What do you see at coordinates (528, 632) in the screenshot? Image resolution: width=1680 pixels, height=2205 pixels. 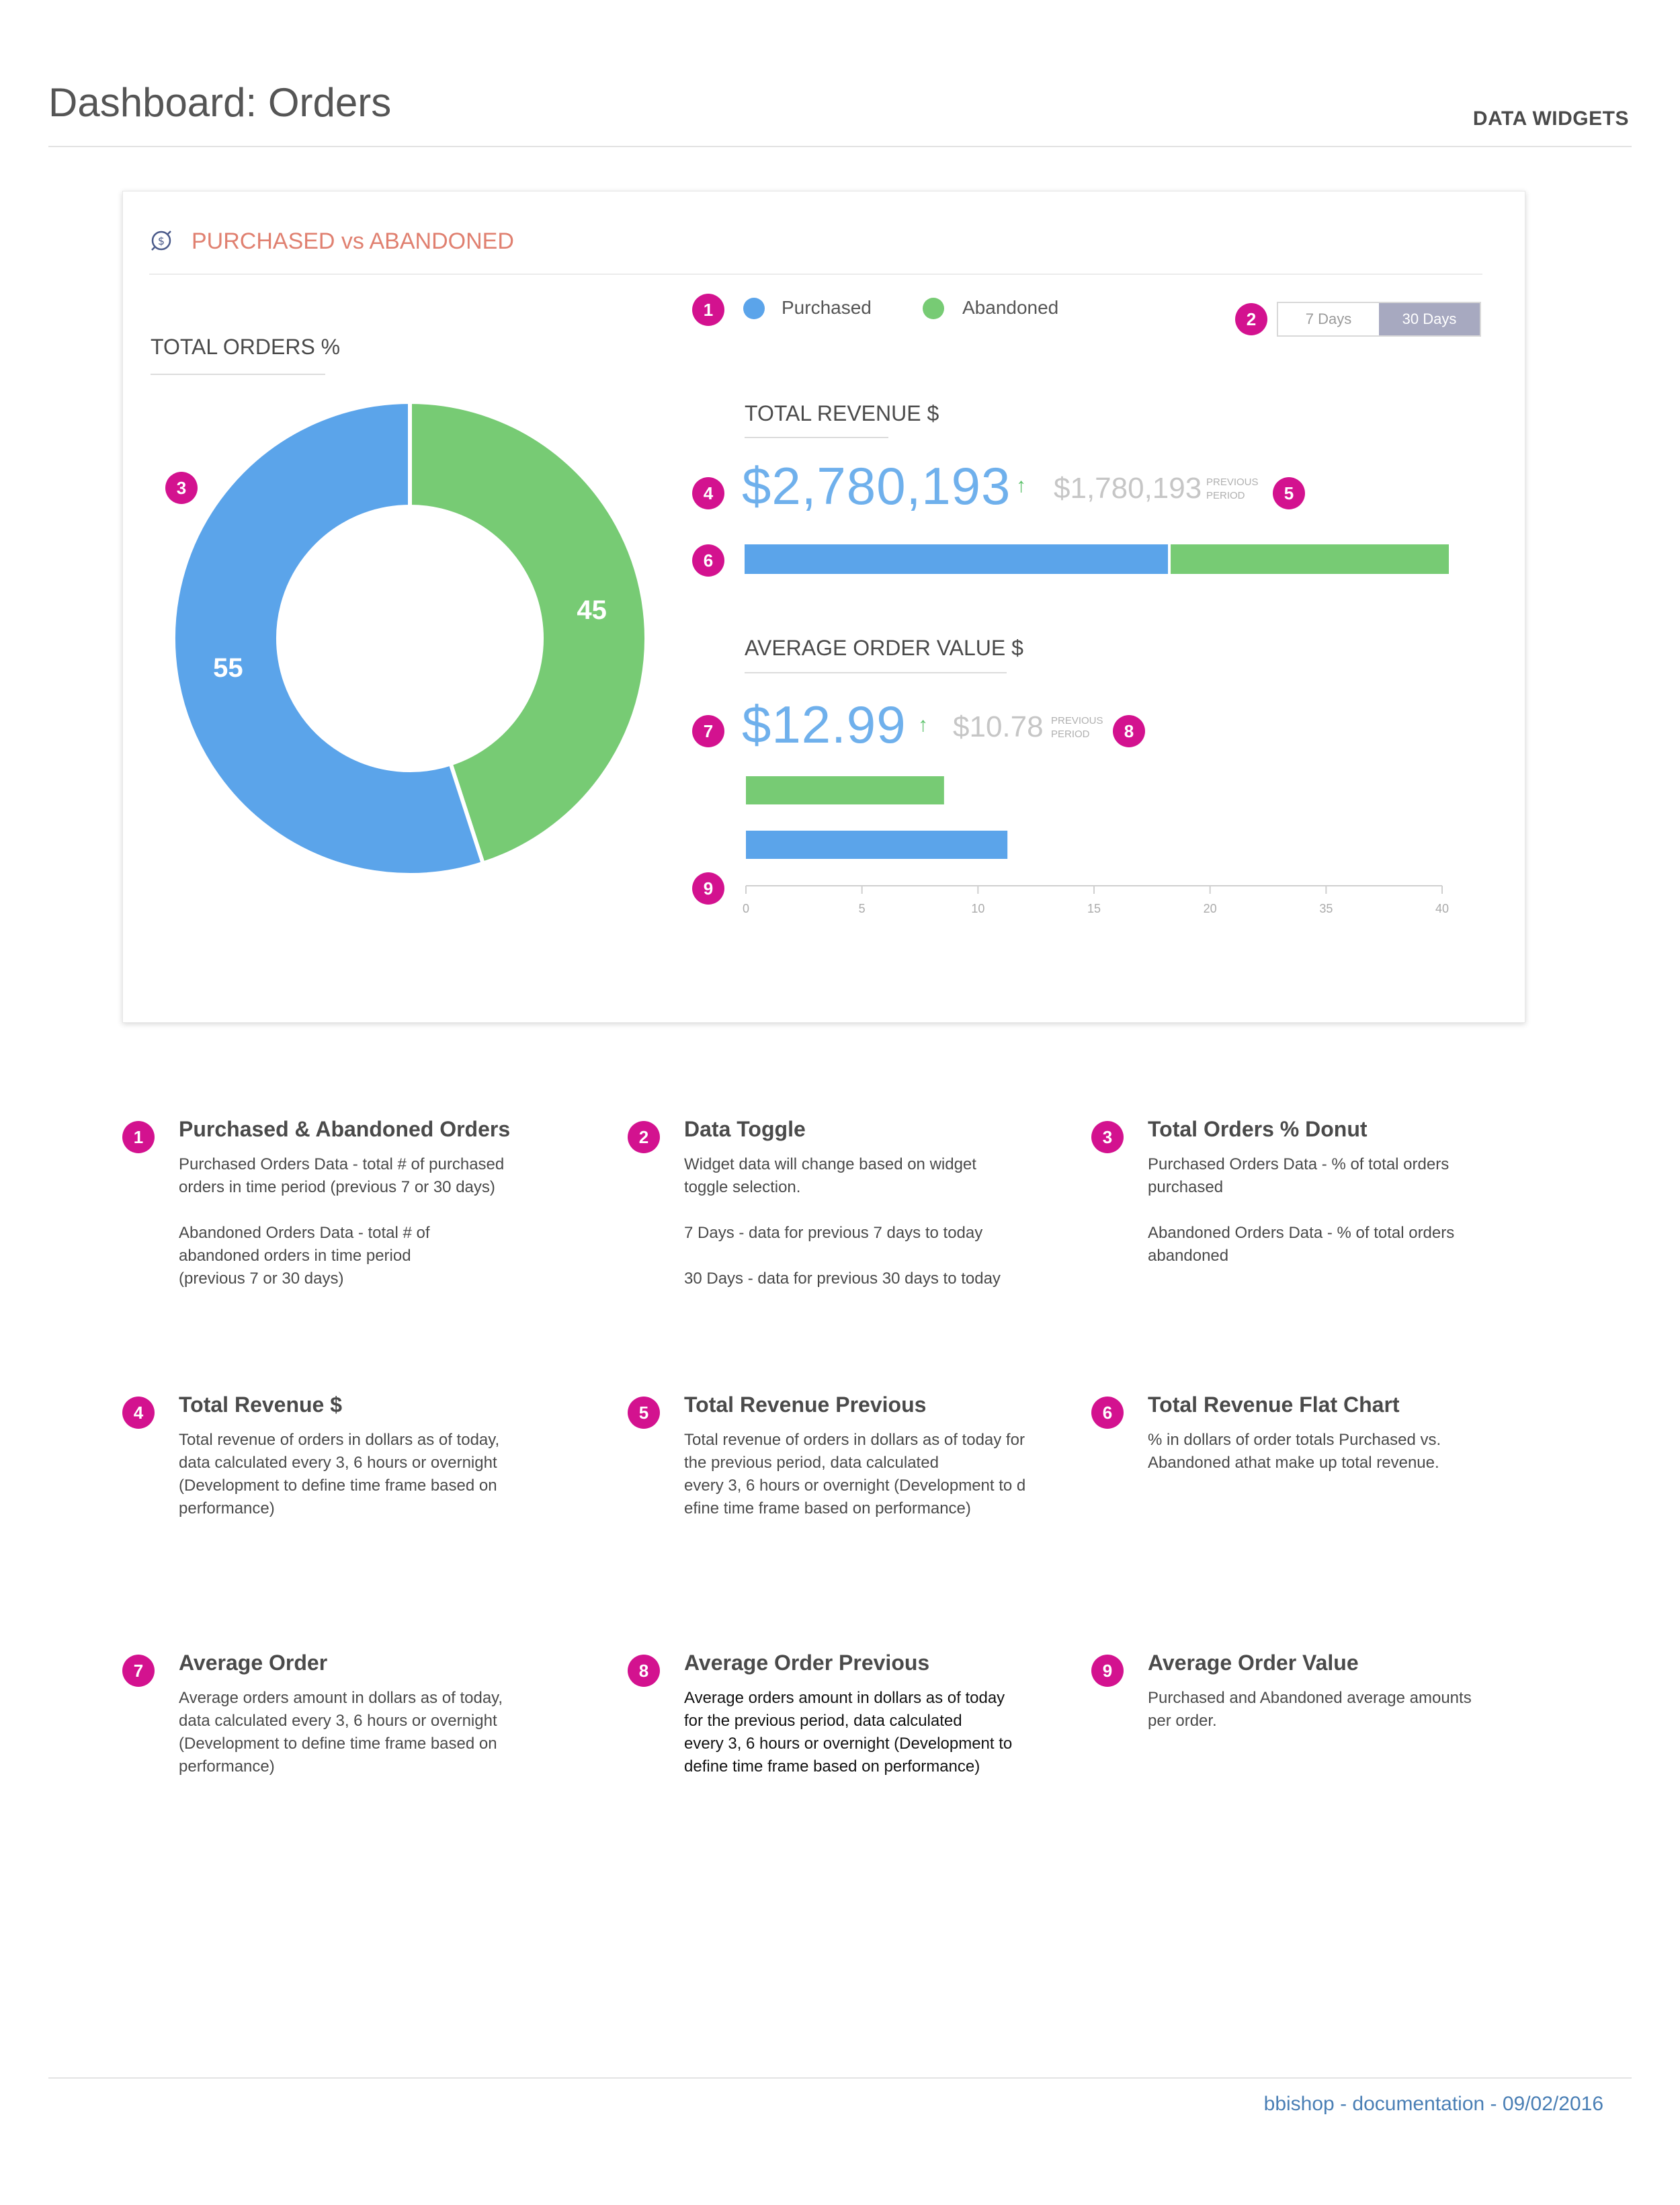 I see `donut-slice-abandoned` at bounding box center [528, 632].